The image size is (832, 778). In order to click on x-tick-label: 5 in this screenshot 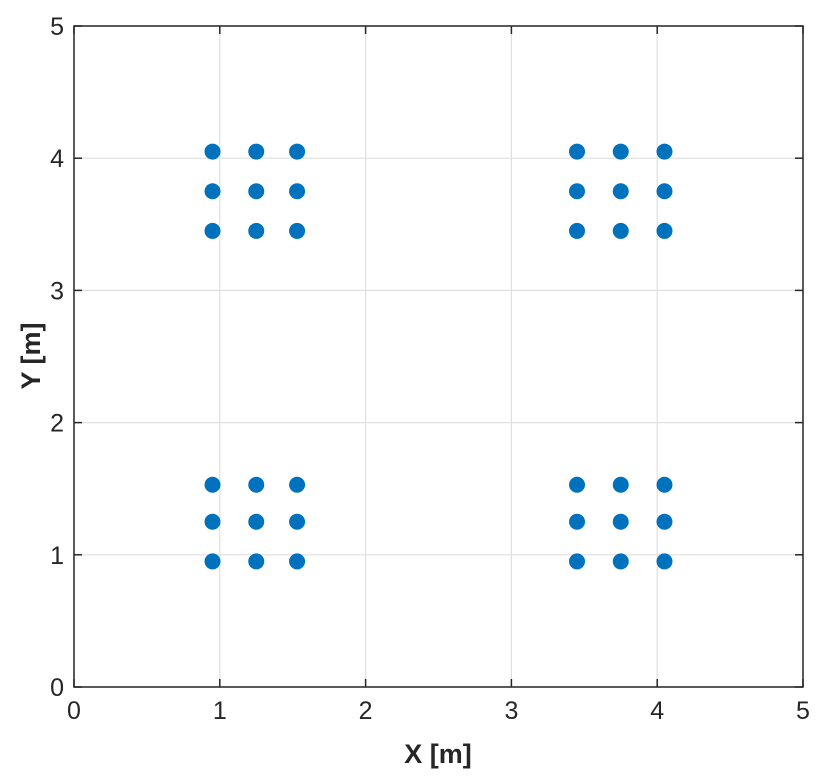, I will do `click(803, 711)`.